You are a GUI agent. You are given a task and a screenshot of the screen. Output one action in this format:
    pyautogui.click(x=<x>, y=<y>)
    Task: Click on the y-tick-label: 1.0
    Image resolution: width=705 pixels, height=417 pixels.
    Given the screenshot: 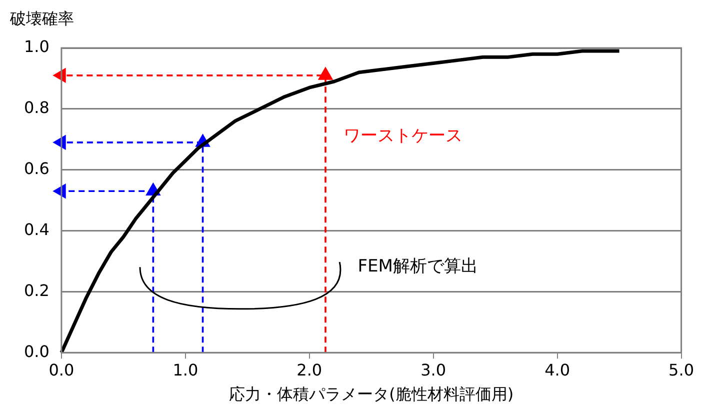 What is the action you would take?
    pyautogui.click(x=37, y=46)
    